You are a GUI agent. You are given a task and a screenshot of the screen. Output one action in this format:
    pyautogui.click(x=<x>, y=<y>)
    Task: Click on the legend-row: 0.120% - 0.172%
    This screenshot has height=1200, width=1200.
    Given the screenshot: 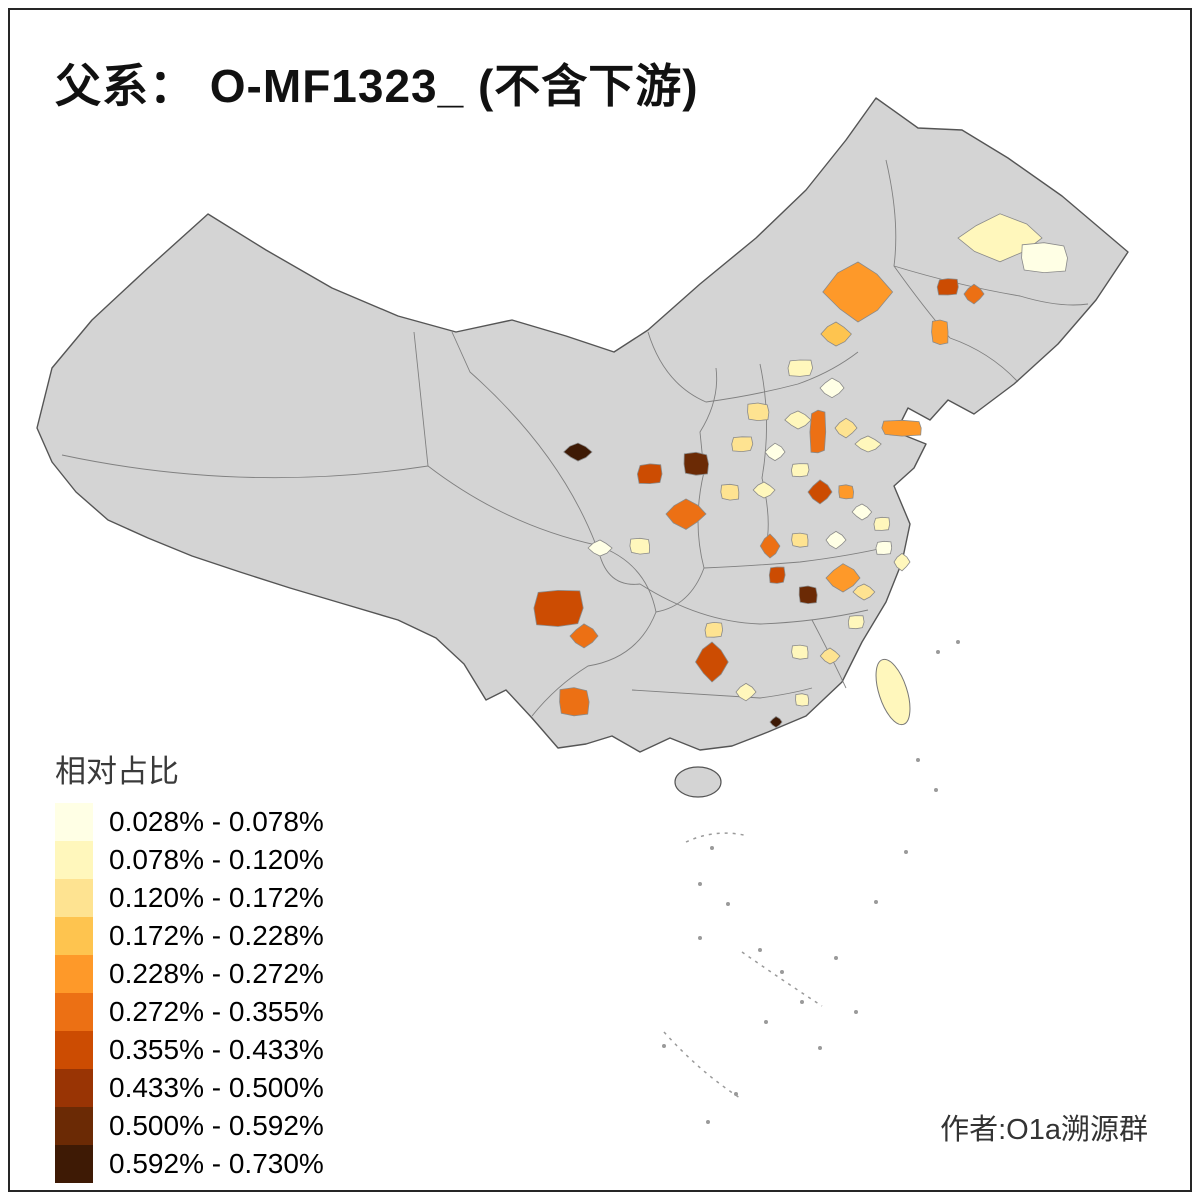 What is the action you would take?
    pyautogui.click(x=189, y=898)
    